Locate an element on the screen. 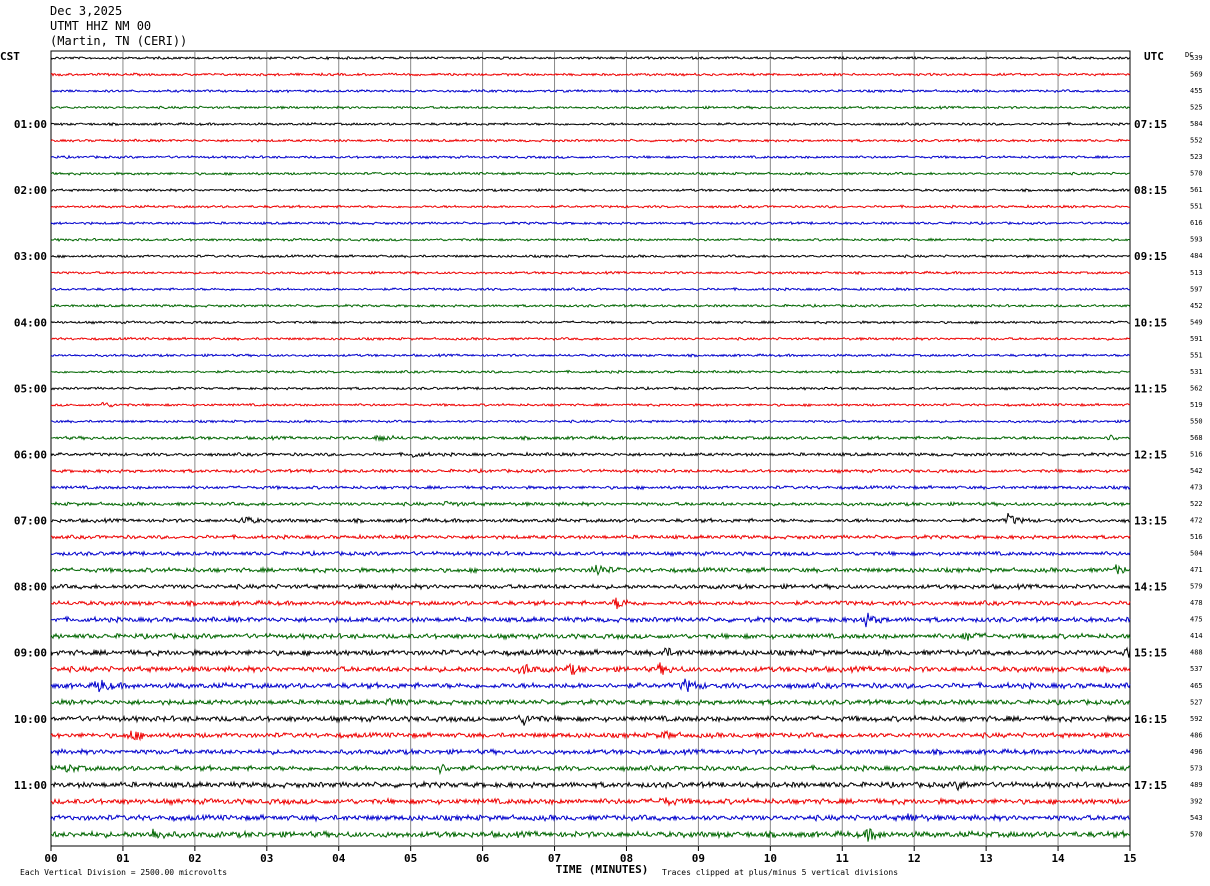 The width and height of the screenshot is (1210, 886). station-label: UTMT HHZ NM 00 is located at coordinates (101, 26).